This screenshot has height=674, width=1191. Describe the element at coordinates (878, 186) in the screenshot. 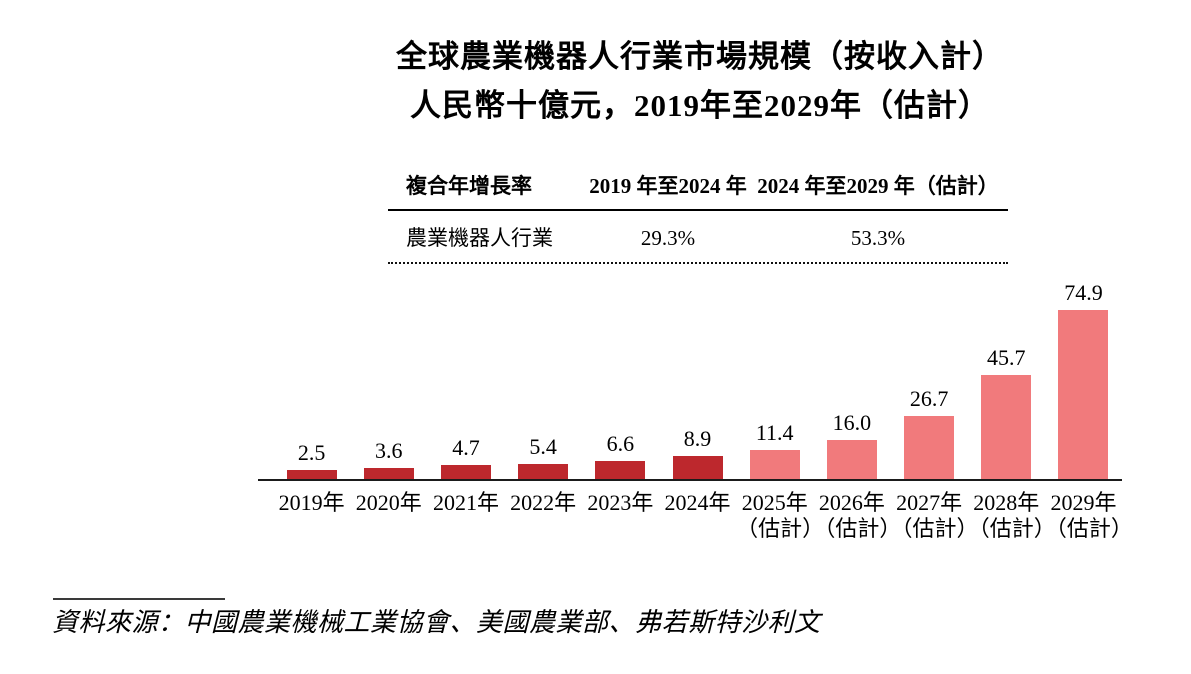

I see `cagr-header-period-2024-2029: 2024 年至2029 年（估計）` at that location.